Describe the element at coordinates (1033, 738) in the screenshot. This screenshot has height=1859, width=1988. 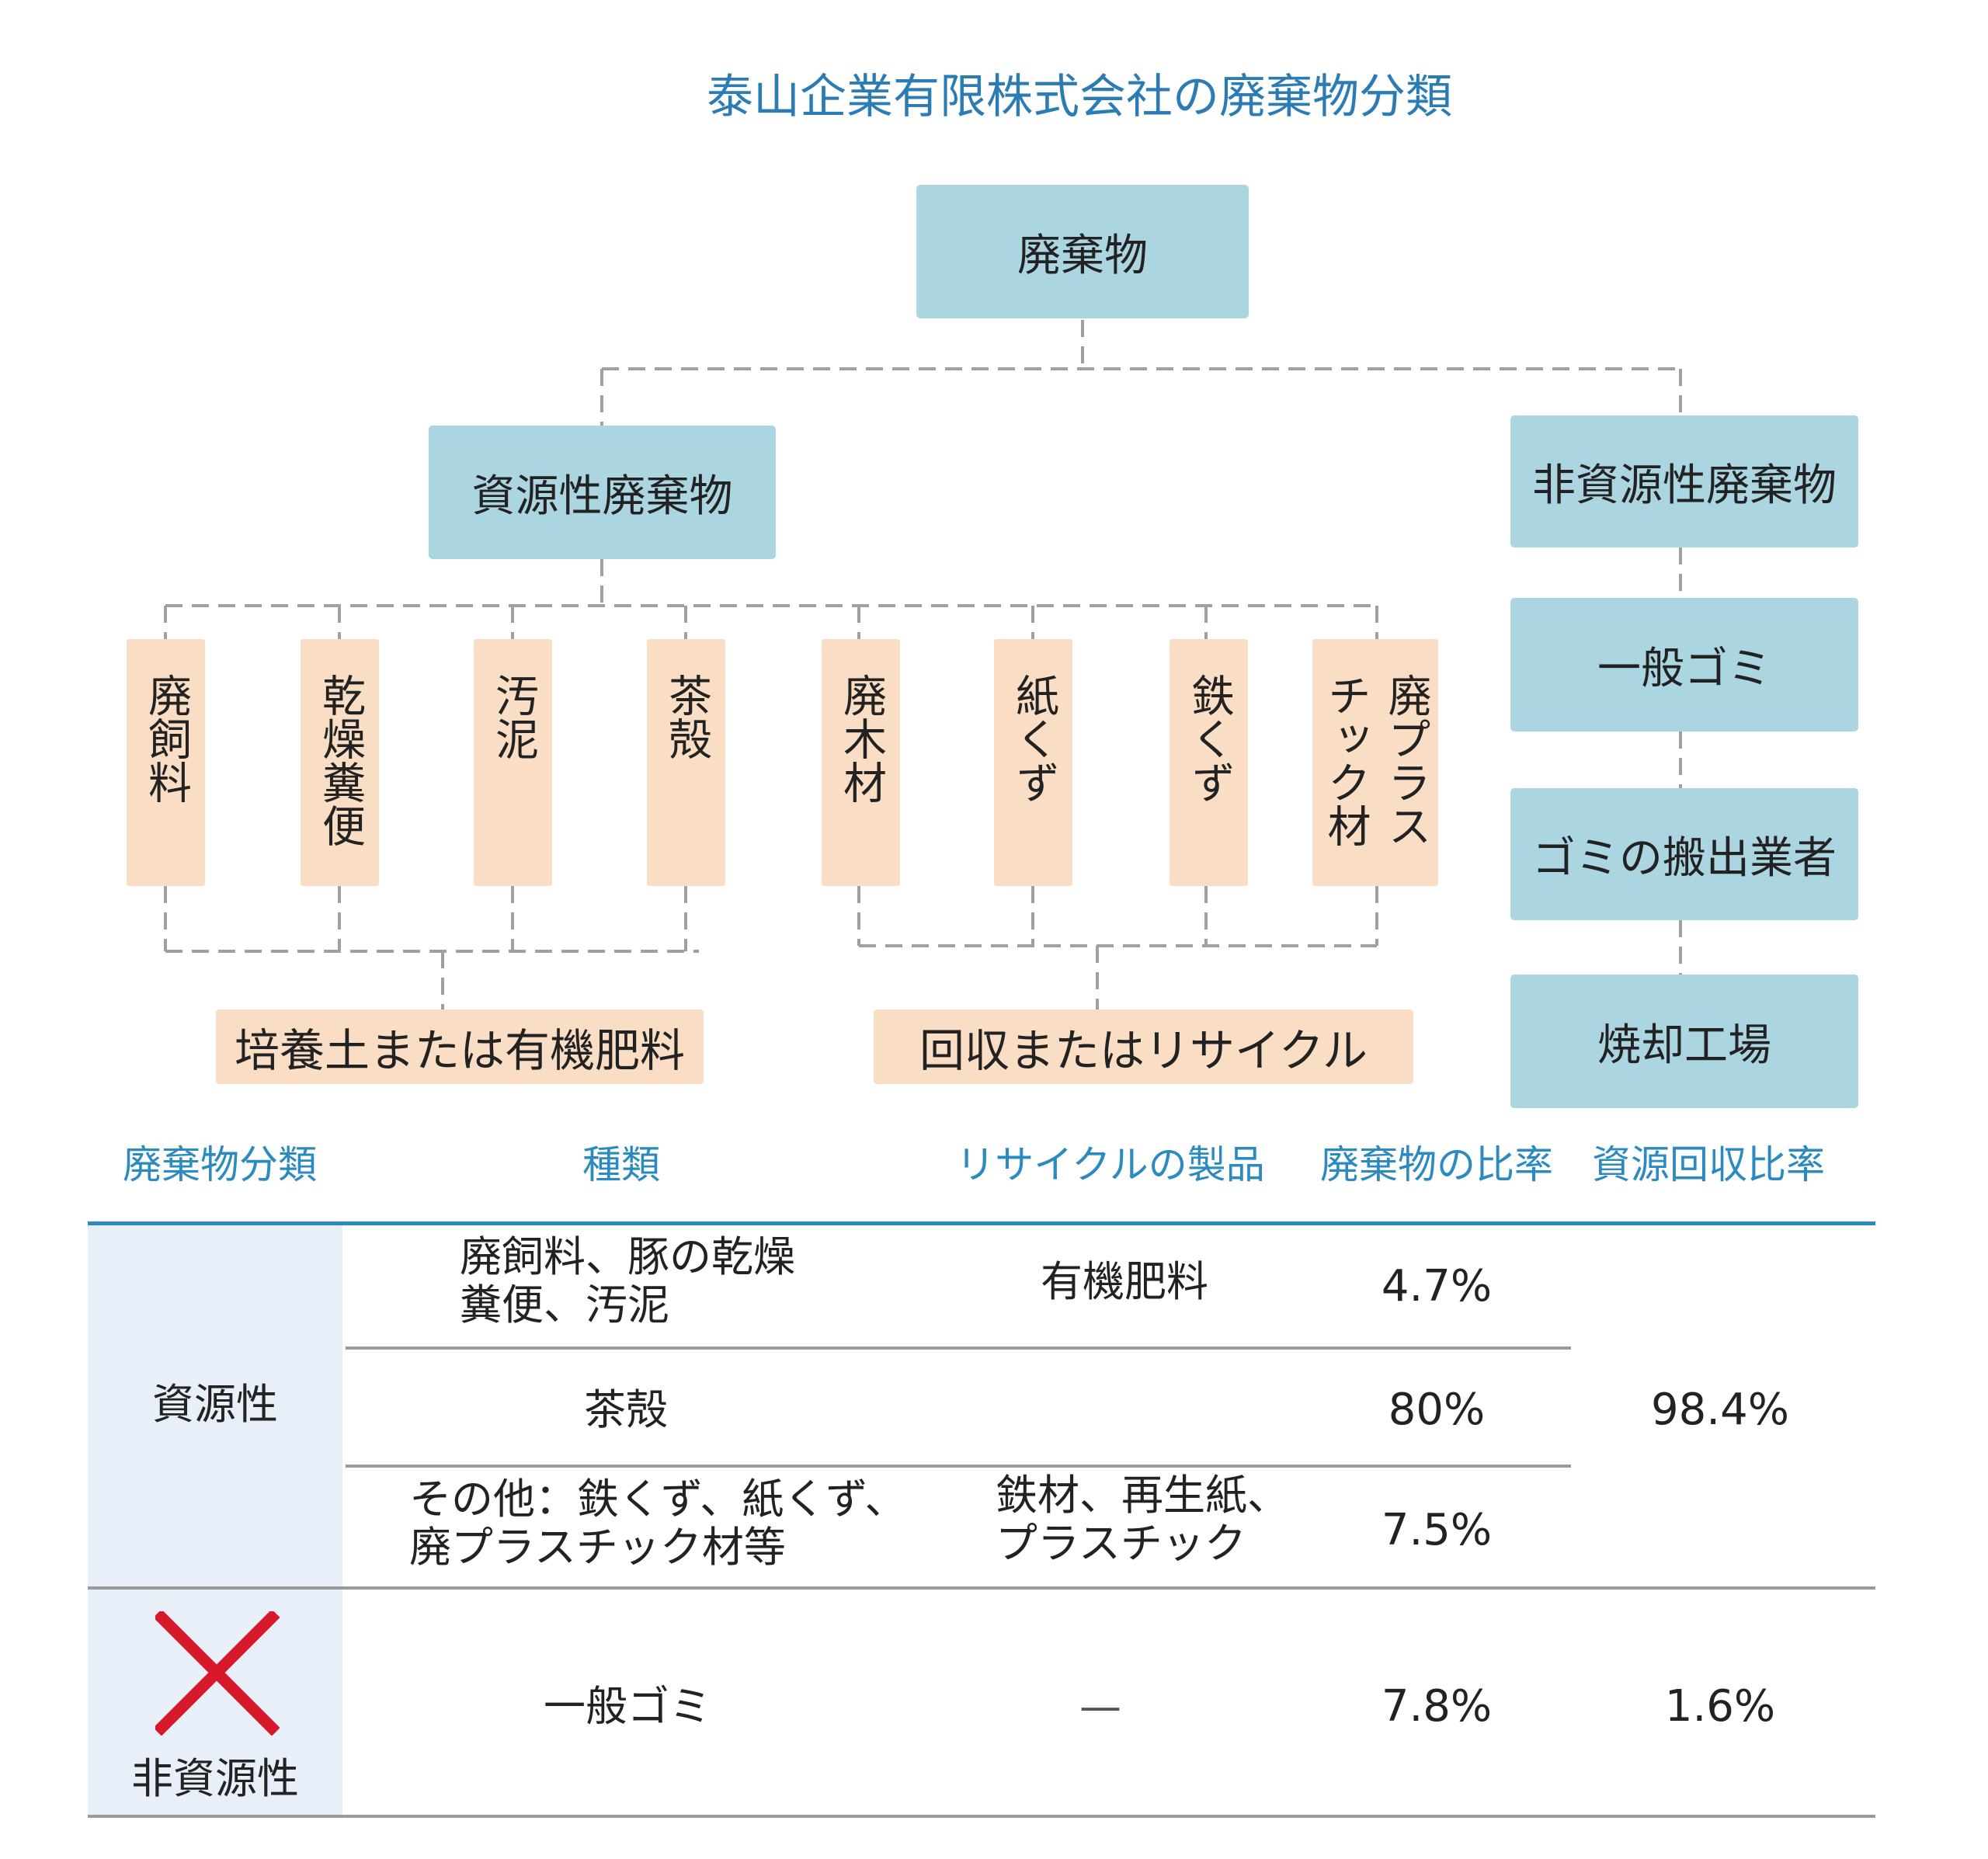
I see `item-label: 紙くず` at that location.